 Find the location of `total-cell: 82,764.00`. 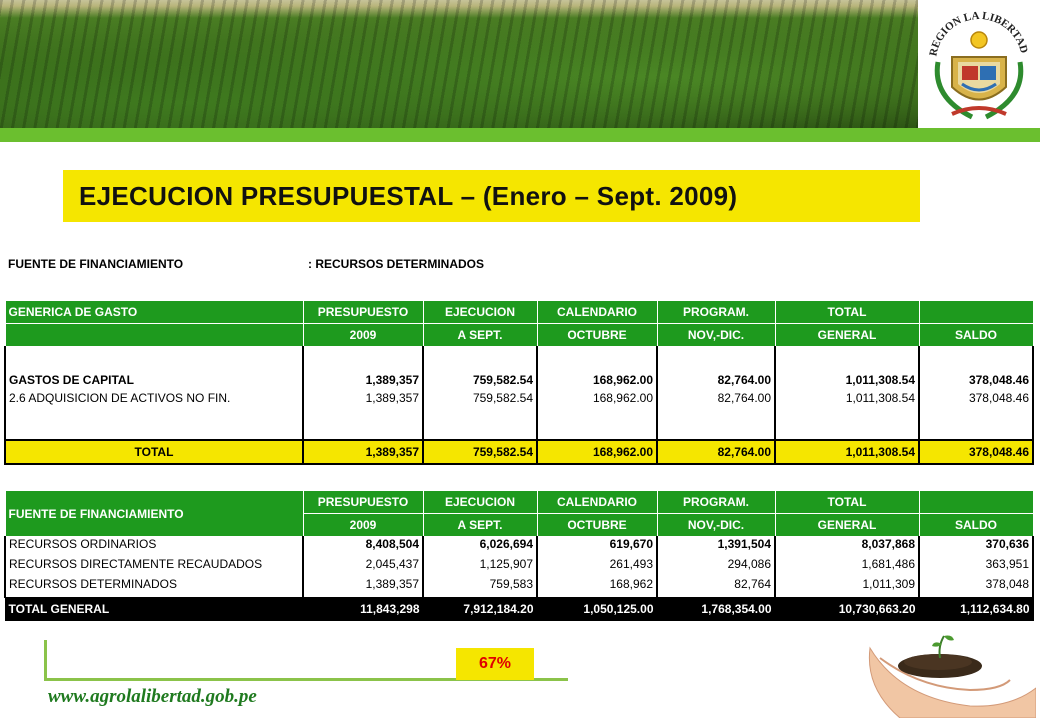

total-cell: 82,764.00 is located at coordinates (716, 452).